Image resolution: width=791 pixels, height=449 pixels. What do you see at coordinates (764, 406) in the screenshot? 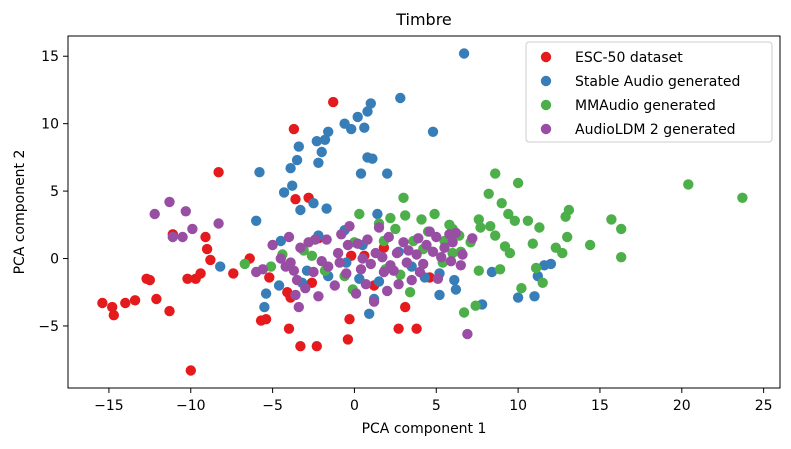
I see `x-tick-label: 25` at bounding box center [764, 406].